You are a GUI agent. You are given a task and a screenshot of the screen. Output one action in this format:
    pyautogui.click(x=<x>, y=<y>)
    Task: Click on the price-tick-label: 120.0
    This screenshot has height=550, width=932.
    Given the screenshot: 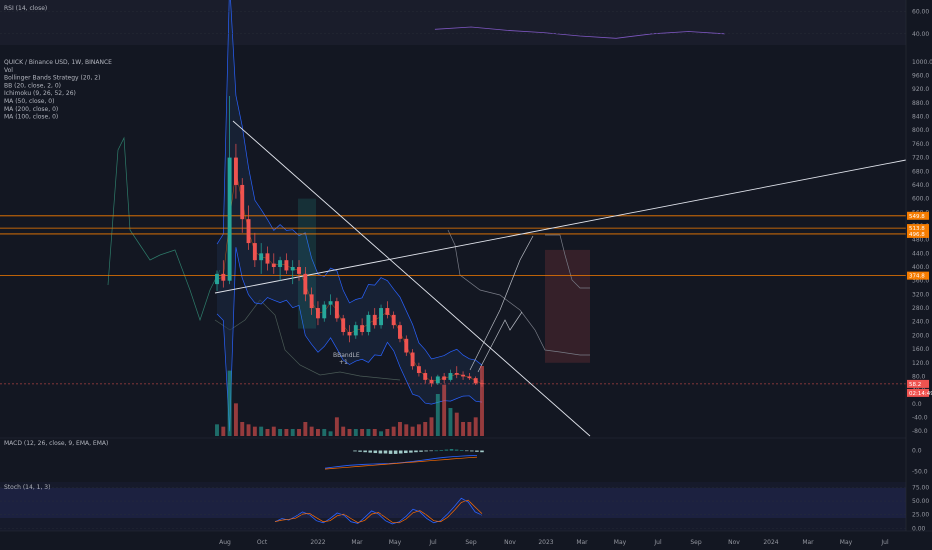 What is the action you would take?
    pyautogui.click(x=920, y=363)
    